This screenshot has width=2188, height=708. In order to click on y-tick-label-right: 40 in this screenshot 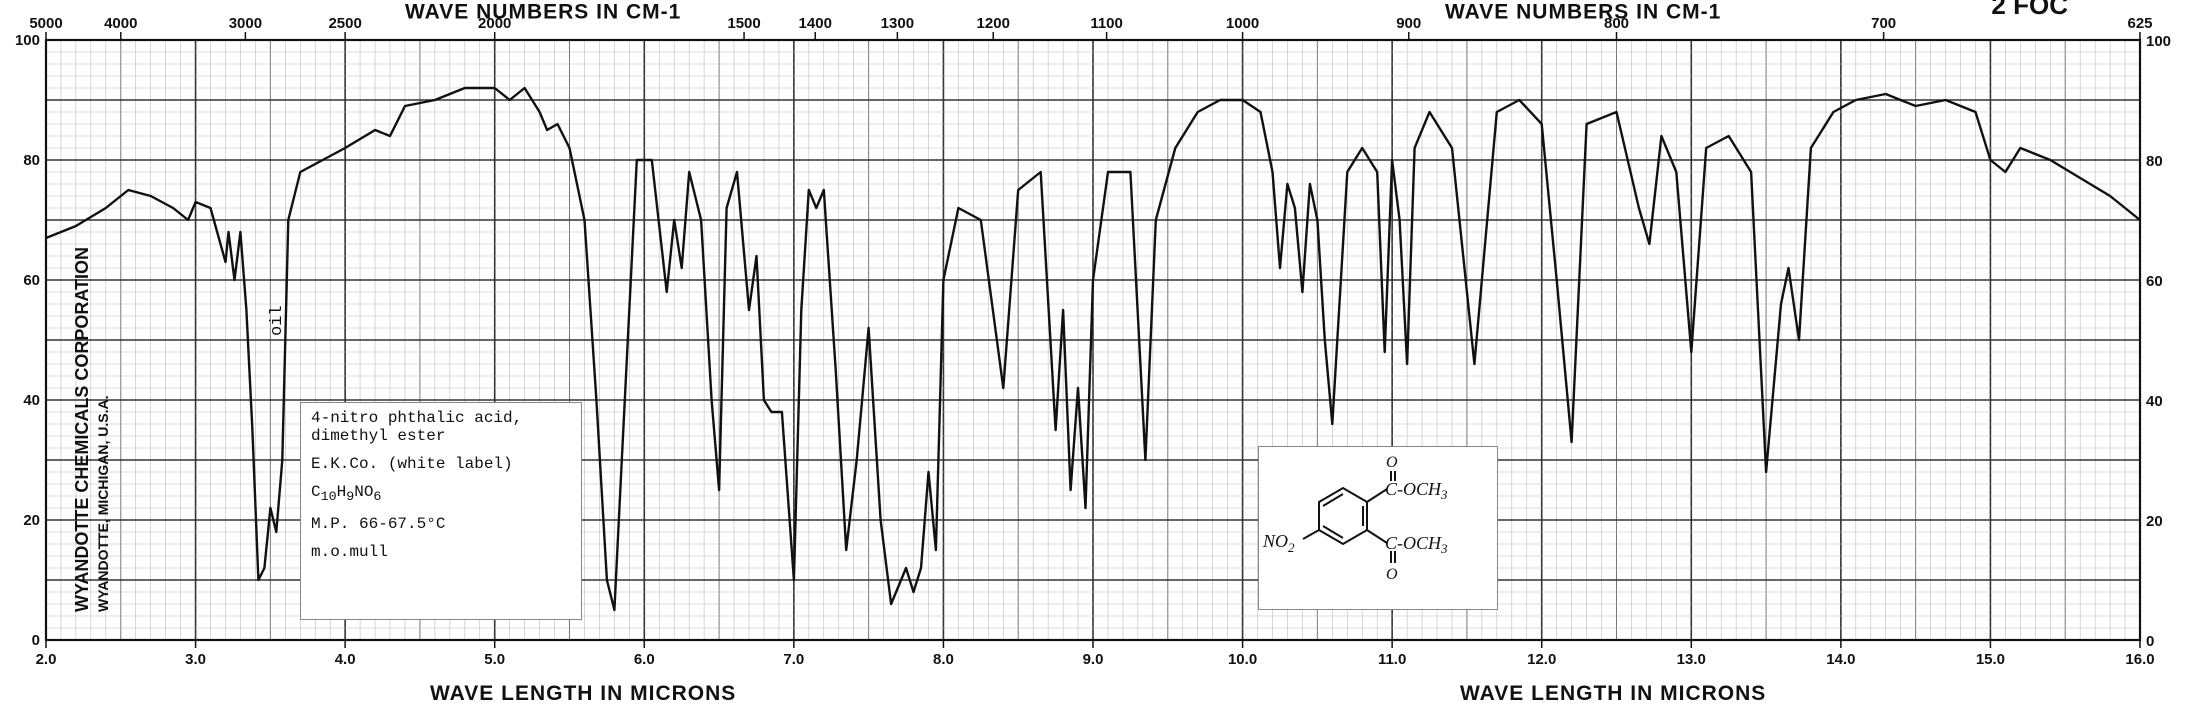, I will do `click(2154, 401)`.